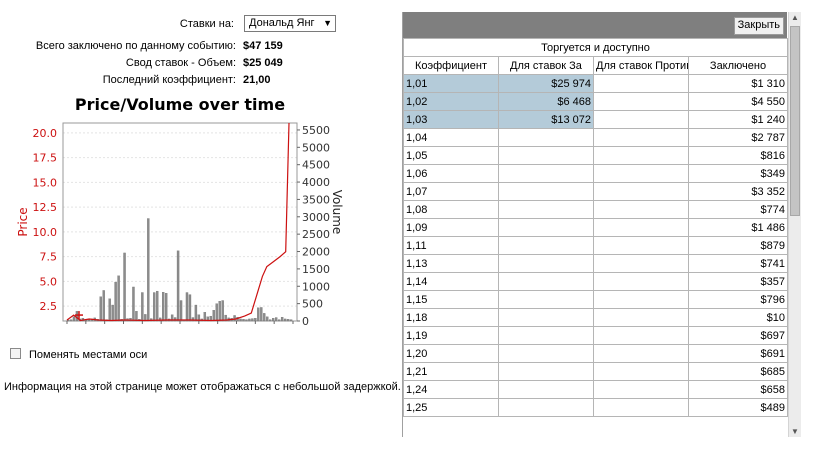 The width and height of the screenshot is (837, 465). What do you see at coordinates (795, 121) in the screenshot?
I see `scrollbar-thumb` at bounding box center [795, 121].